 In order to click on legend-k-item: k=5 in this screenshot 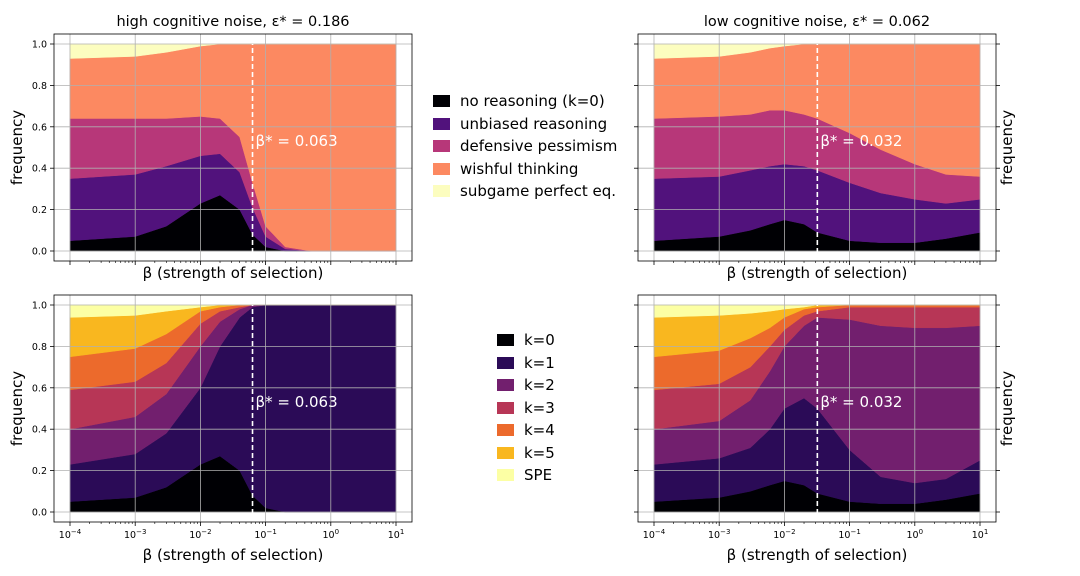, I will do `click(526, 453)`.